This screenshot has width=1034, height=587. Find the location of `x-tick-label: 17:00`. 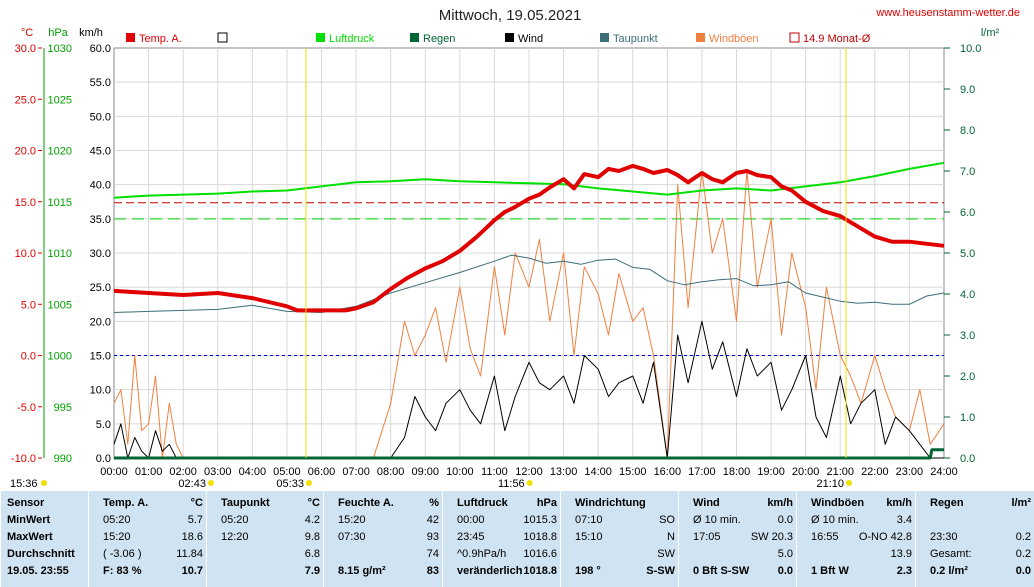

x-tick-label: 17:00 is located at coordinates (702, 472).